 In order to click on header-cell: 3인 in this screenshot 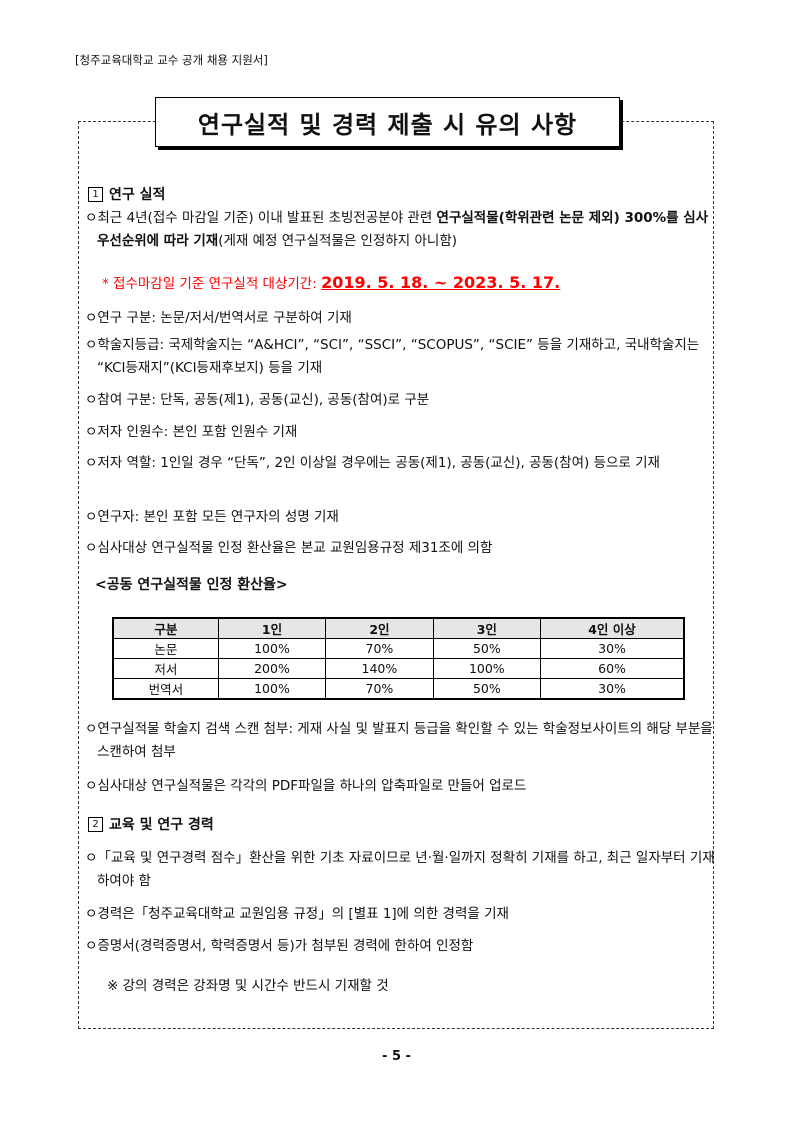, I will do `click(487, 628)`.